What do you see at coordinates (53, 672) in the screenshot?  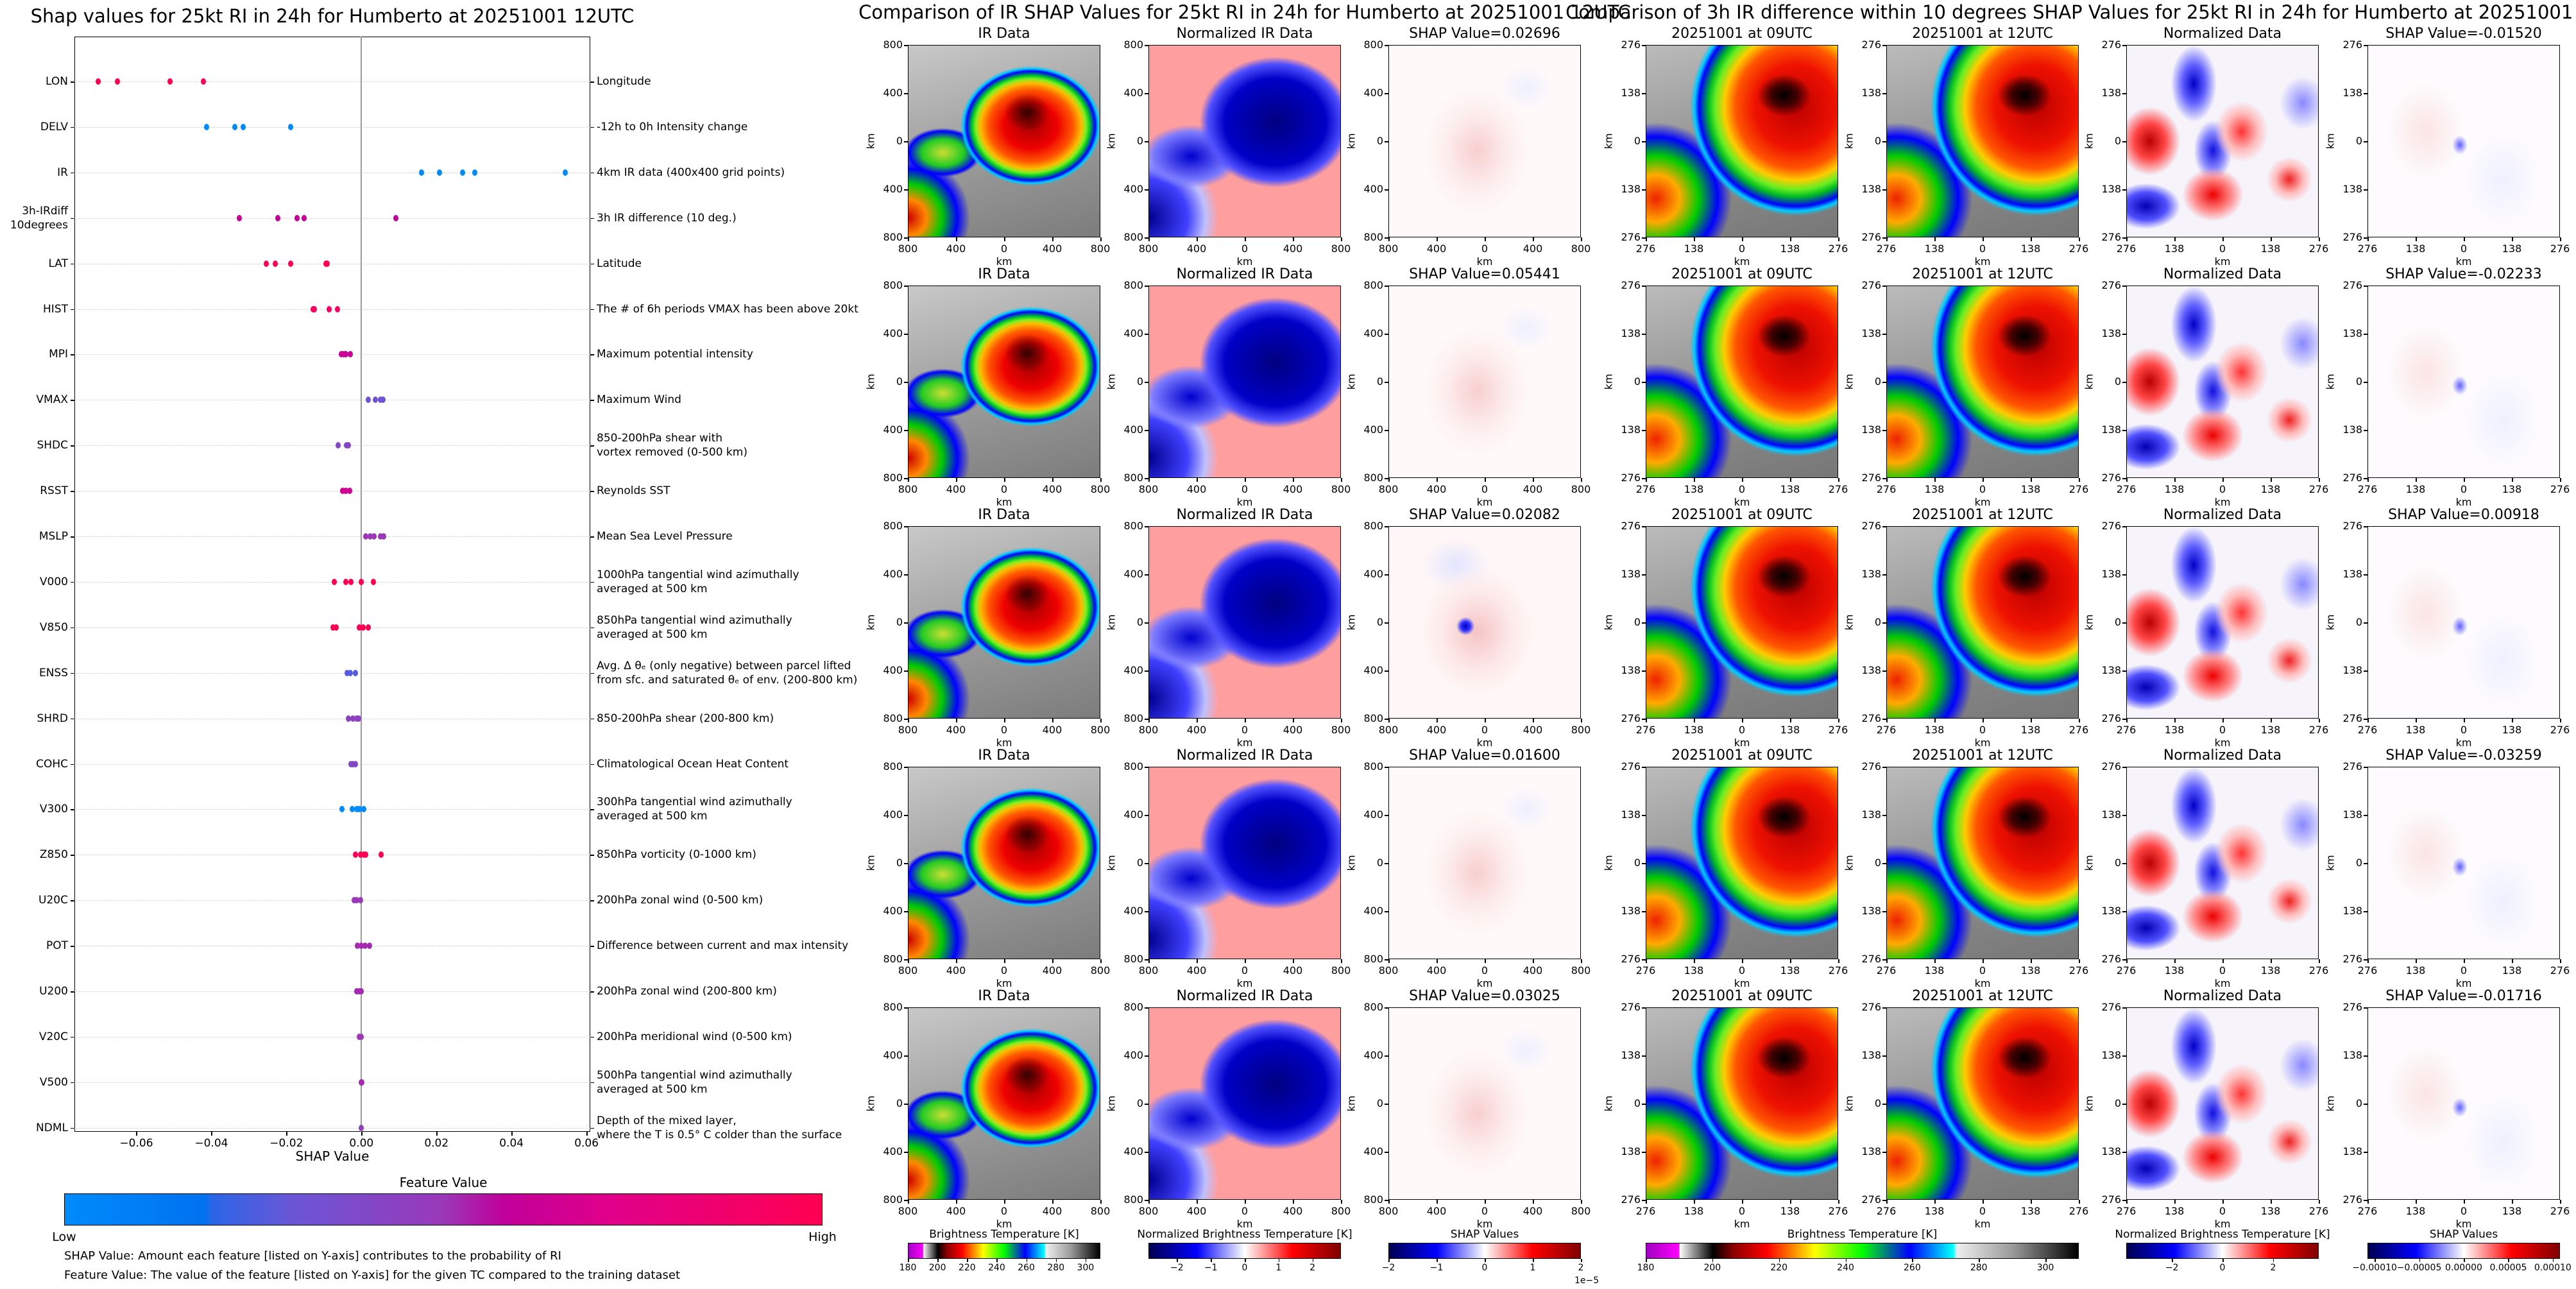 I see `feature-label: ENSS` at bounding box center [53, 672].